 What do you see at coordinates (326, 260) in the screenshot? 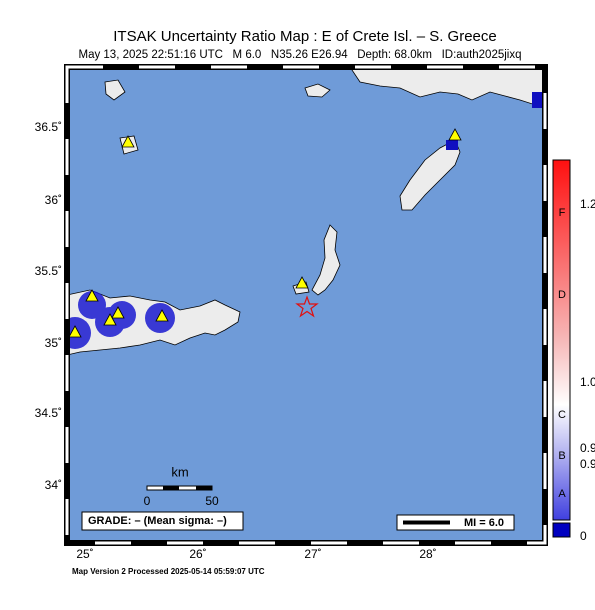
I see `karpathos` at bounding box center [326, 260].